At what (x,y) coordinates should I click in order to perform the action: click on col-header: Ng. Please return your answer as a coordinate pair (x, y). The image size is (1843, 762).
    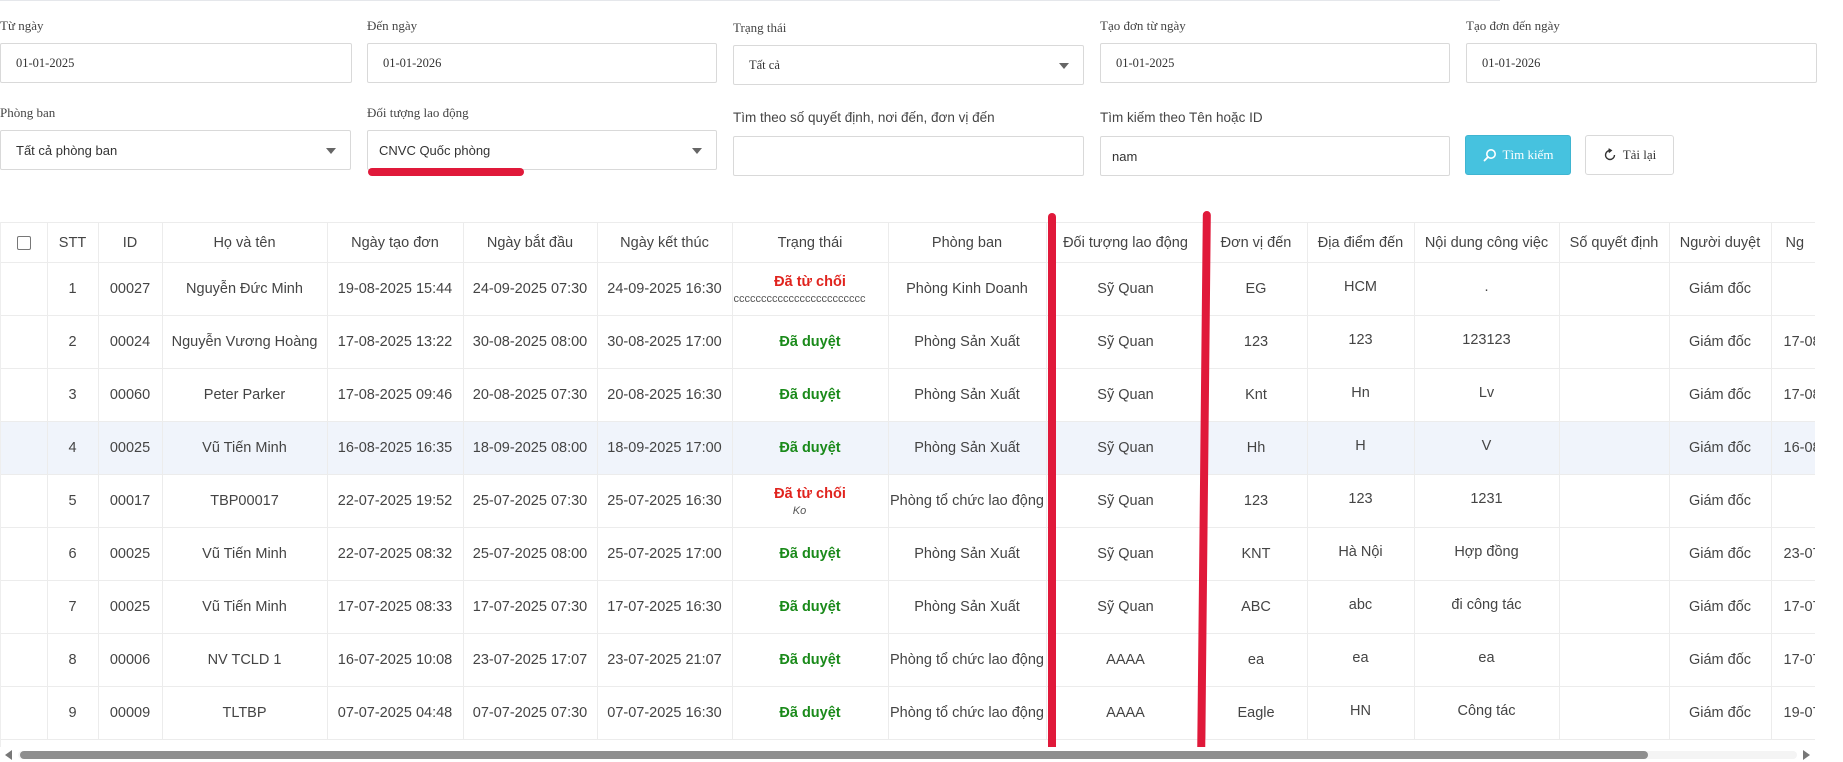
    Looking at the image, I should click on (1793, 242).